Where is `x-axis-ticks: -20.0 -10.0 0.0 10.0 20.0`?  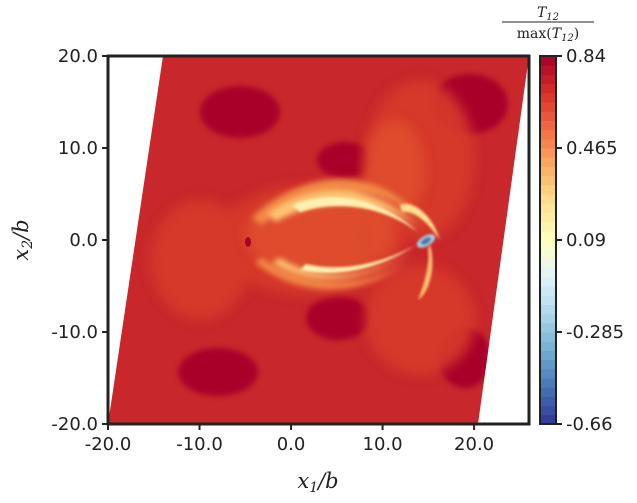 x-axis-ticks: -20.0 -10.0 0.0 10.0 20.0 is located at coordinates (289, 439).